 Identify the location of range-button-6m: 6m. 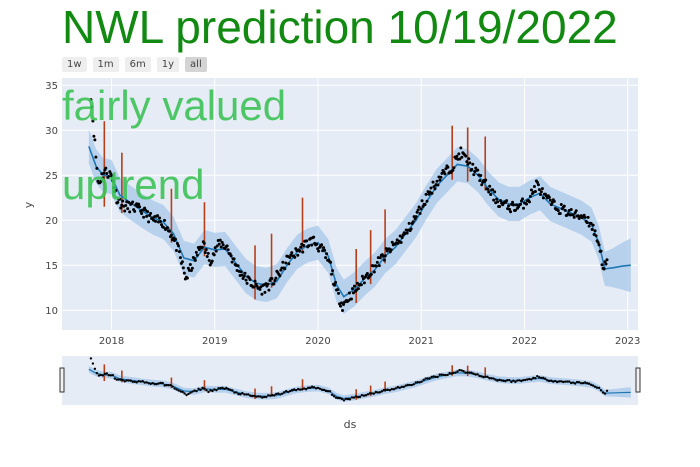
(137, 64).